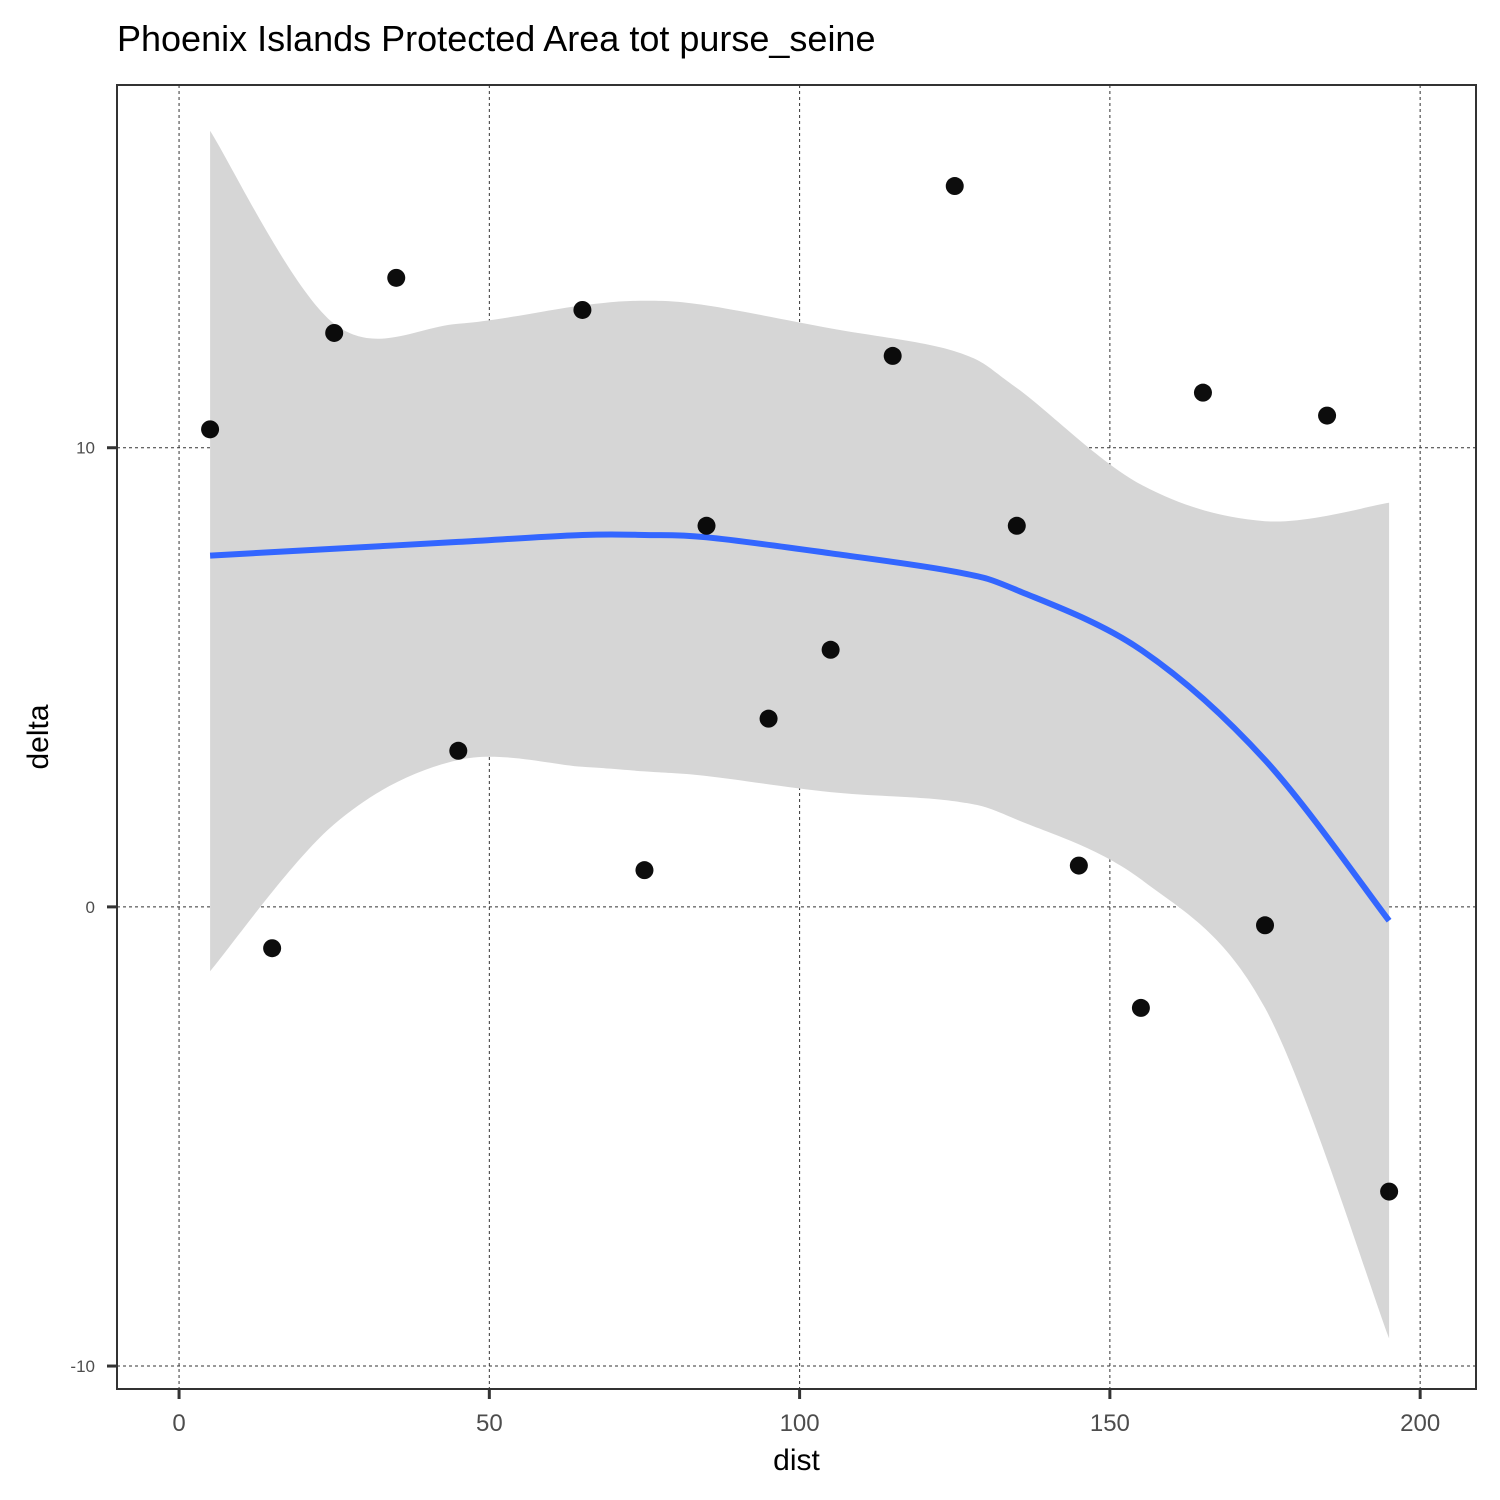  What do you see at coordinates (800, 1423) in the screenshot?
I see `x-tick-label: 100` at bounding box center [800, 1423].